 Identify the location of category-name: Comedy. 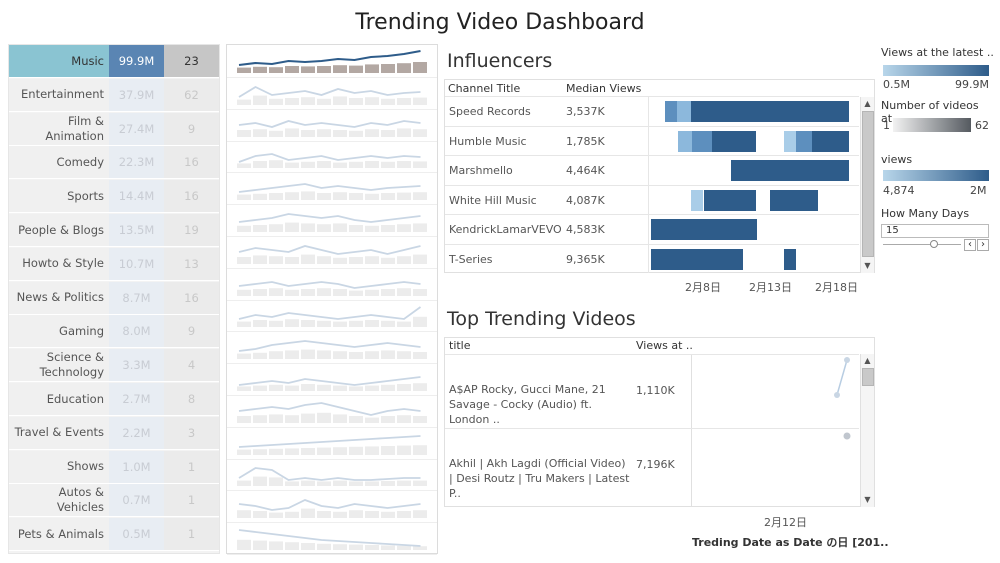
(59, 162).